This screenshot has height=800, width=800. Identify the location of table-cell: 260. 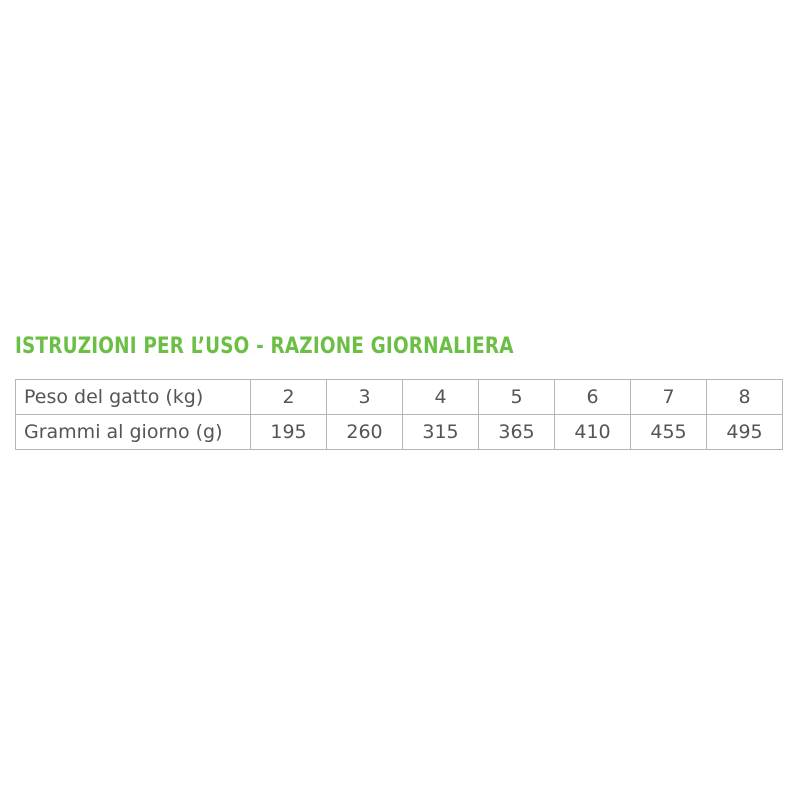
(364, 432).